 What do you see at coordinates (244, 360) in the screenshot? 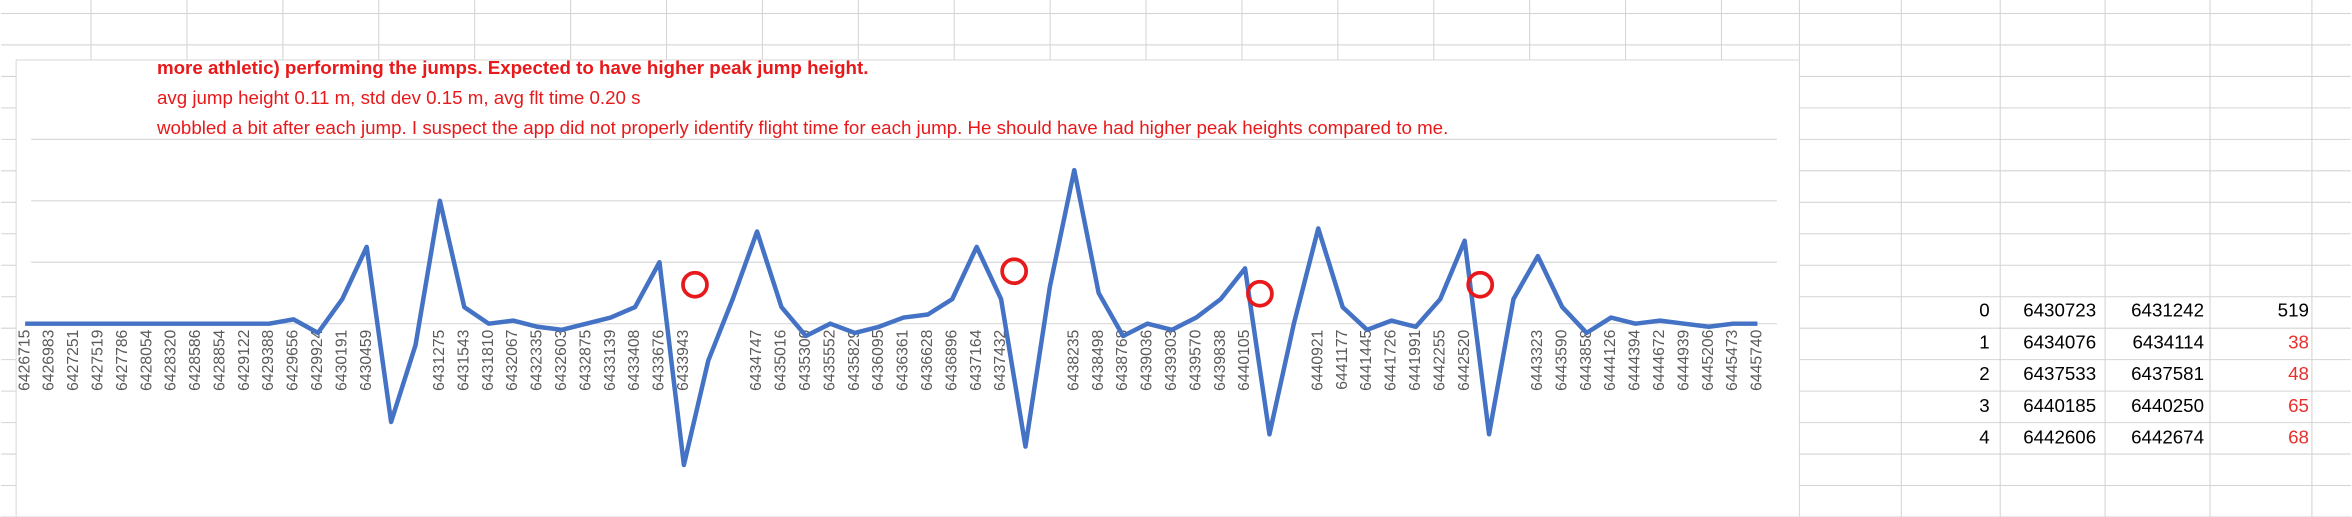
I see `x-tick-label: 6429122` at bounding box center [244, 360].